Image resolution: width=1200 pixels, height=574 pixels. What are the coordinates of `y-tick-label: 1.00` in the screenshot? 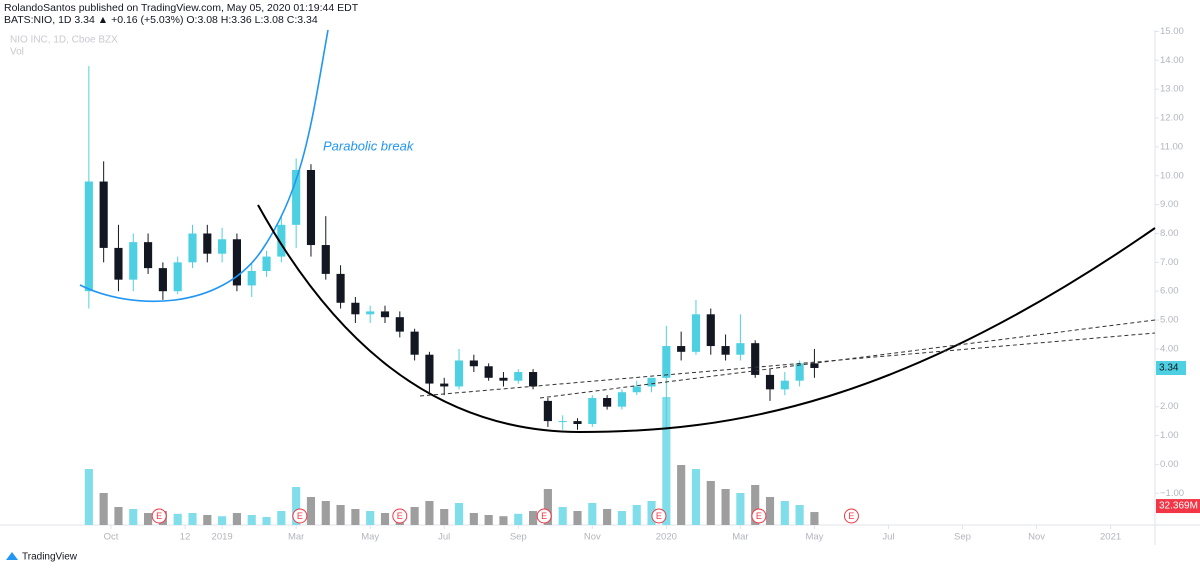 It's located at (1169, 435).